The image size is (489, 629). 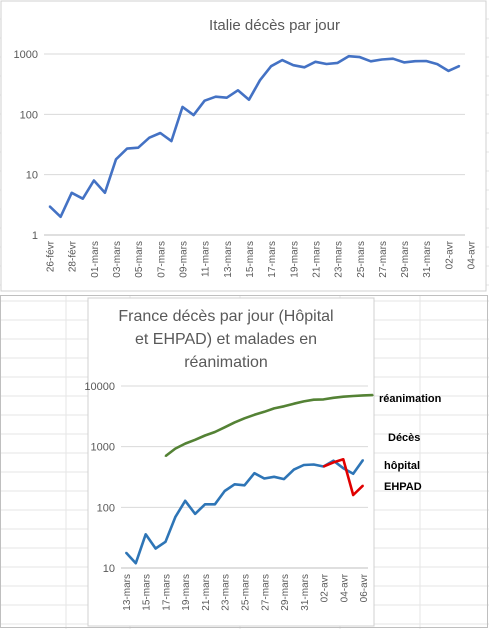 I want to click on x-tick-label: 19-mars, so click(x=294, y=259).